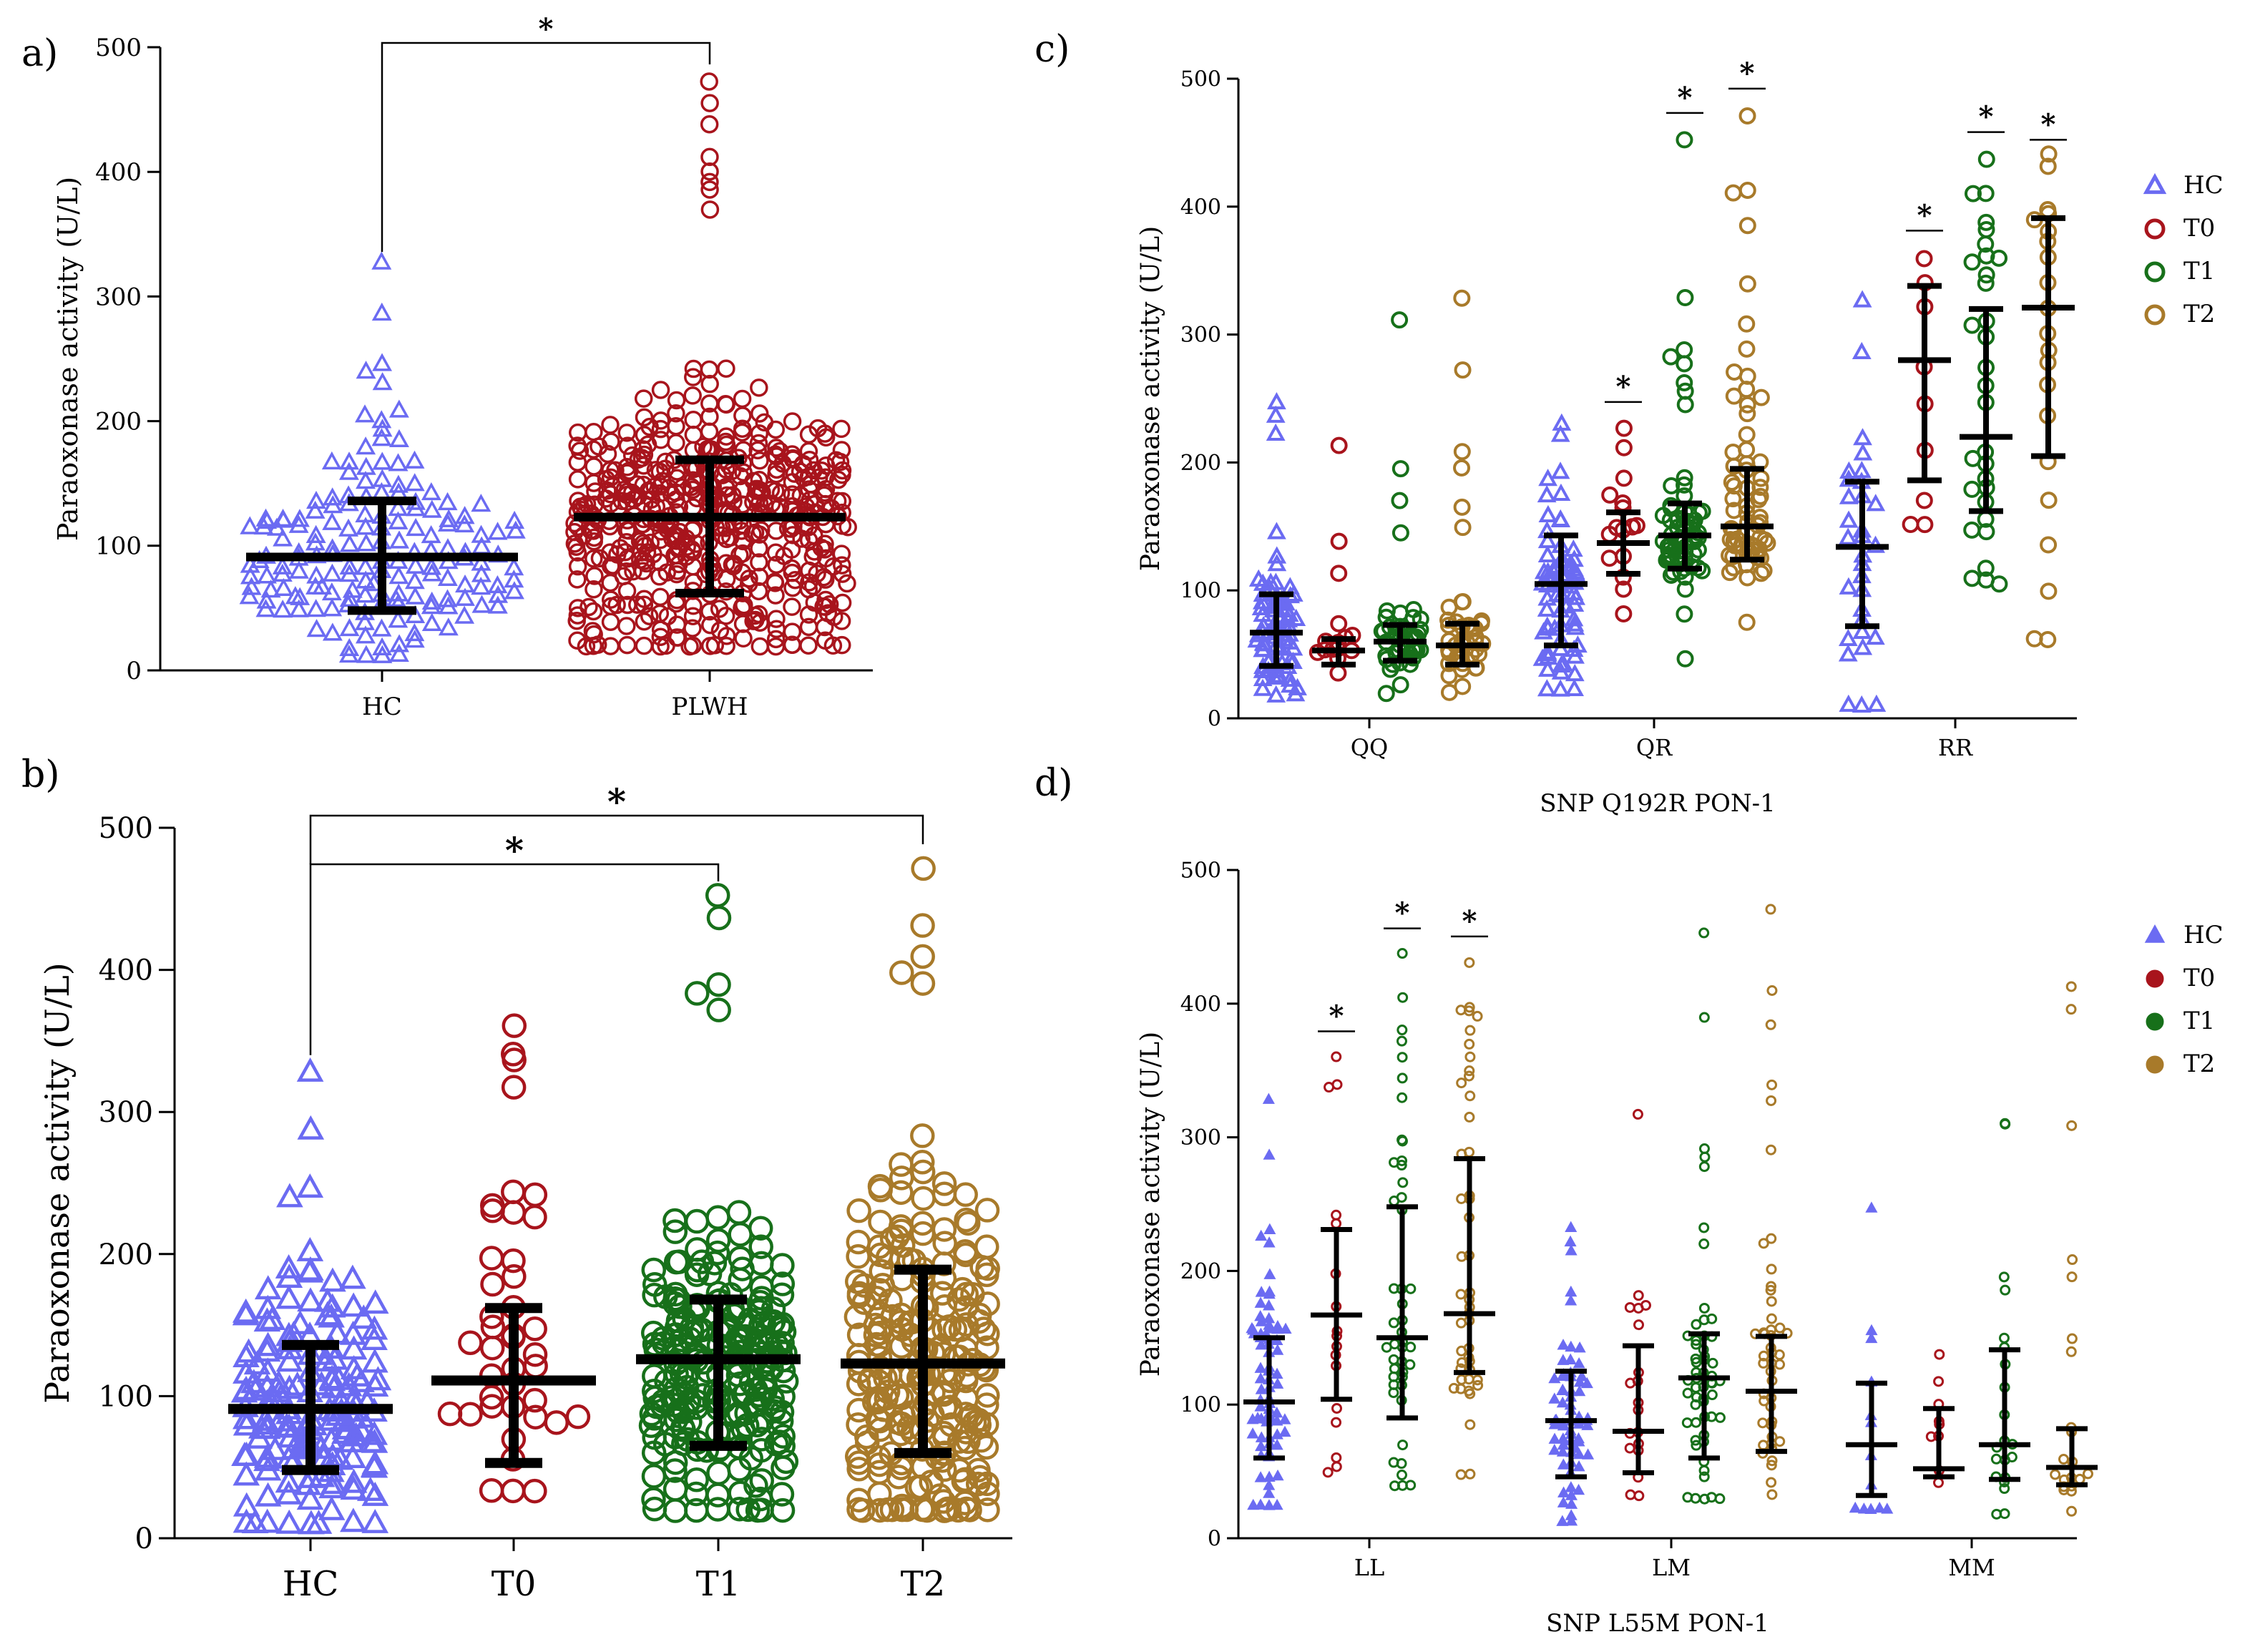 Image resolution: width=2245 pixels, height=1652 pixels. I want to click on significance-star: *, so click(1623, 387).